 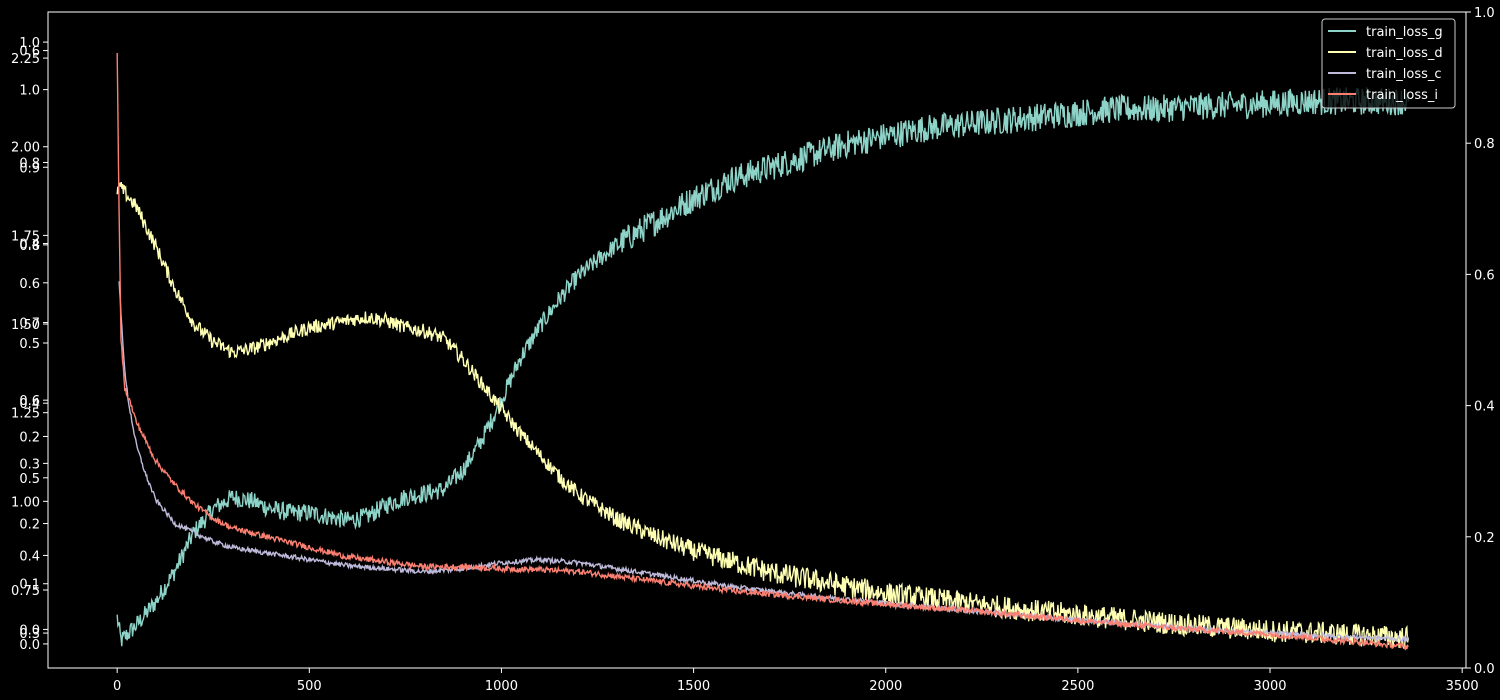 What do you see at coordinates (29, 645) in the screenshot?
I see `y-tick-label-train_loss_c: 0.0` at bounding box center [29, 645].